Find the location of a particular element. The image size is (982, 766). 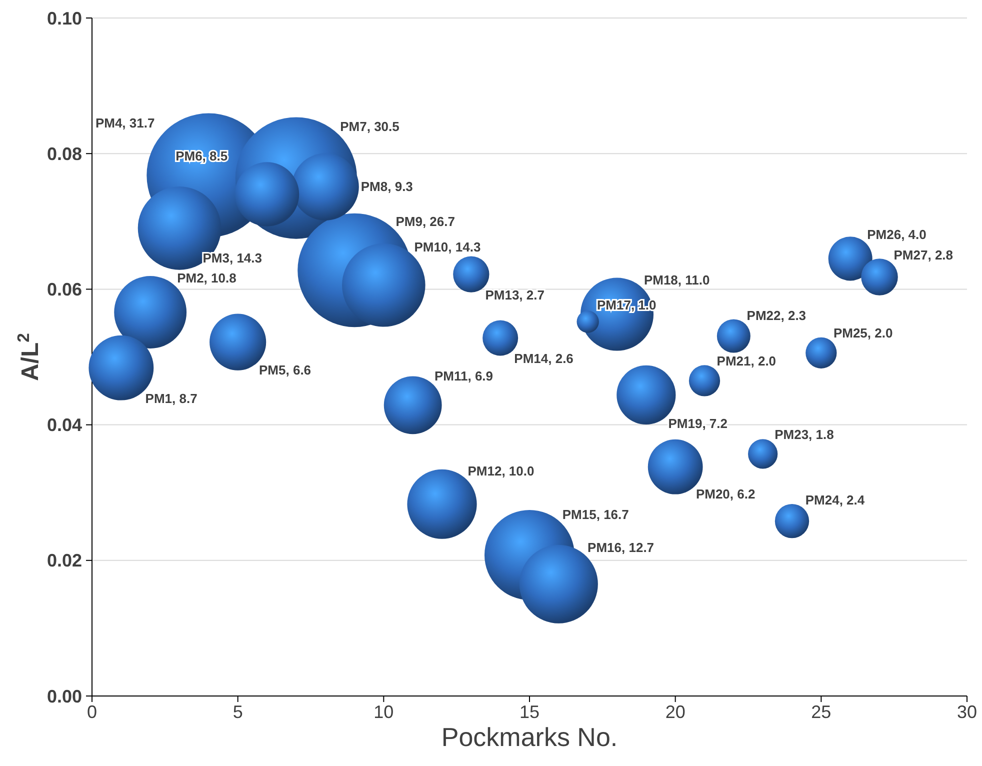

x-tick-label: 20 is located at coordinates (675, 712).